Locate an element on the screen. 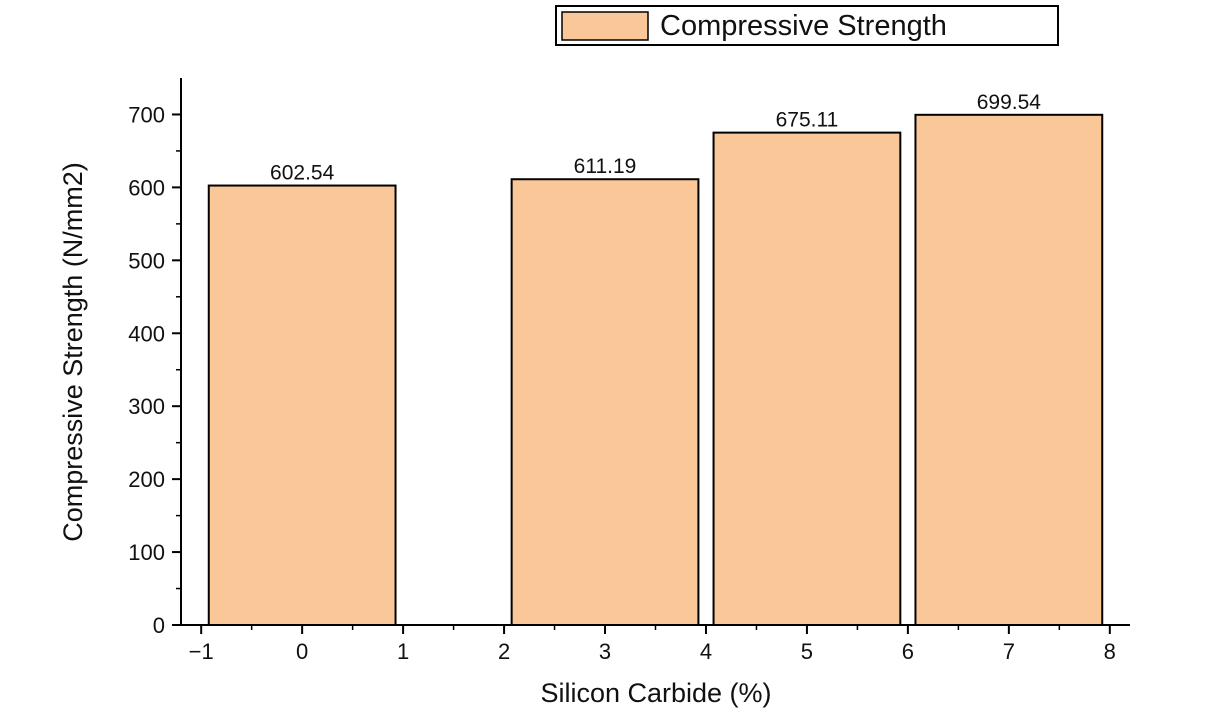 Image resolution: width=1230 pixels, height=721 pixels. data-label: 611.19 is located at coordinates (605, 166).